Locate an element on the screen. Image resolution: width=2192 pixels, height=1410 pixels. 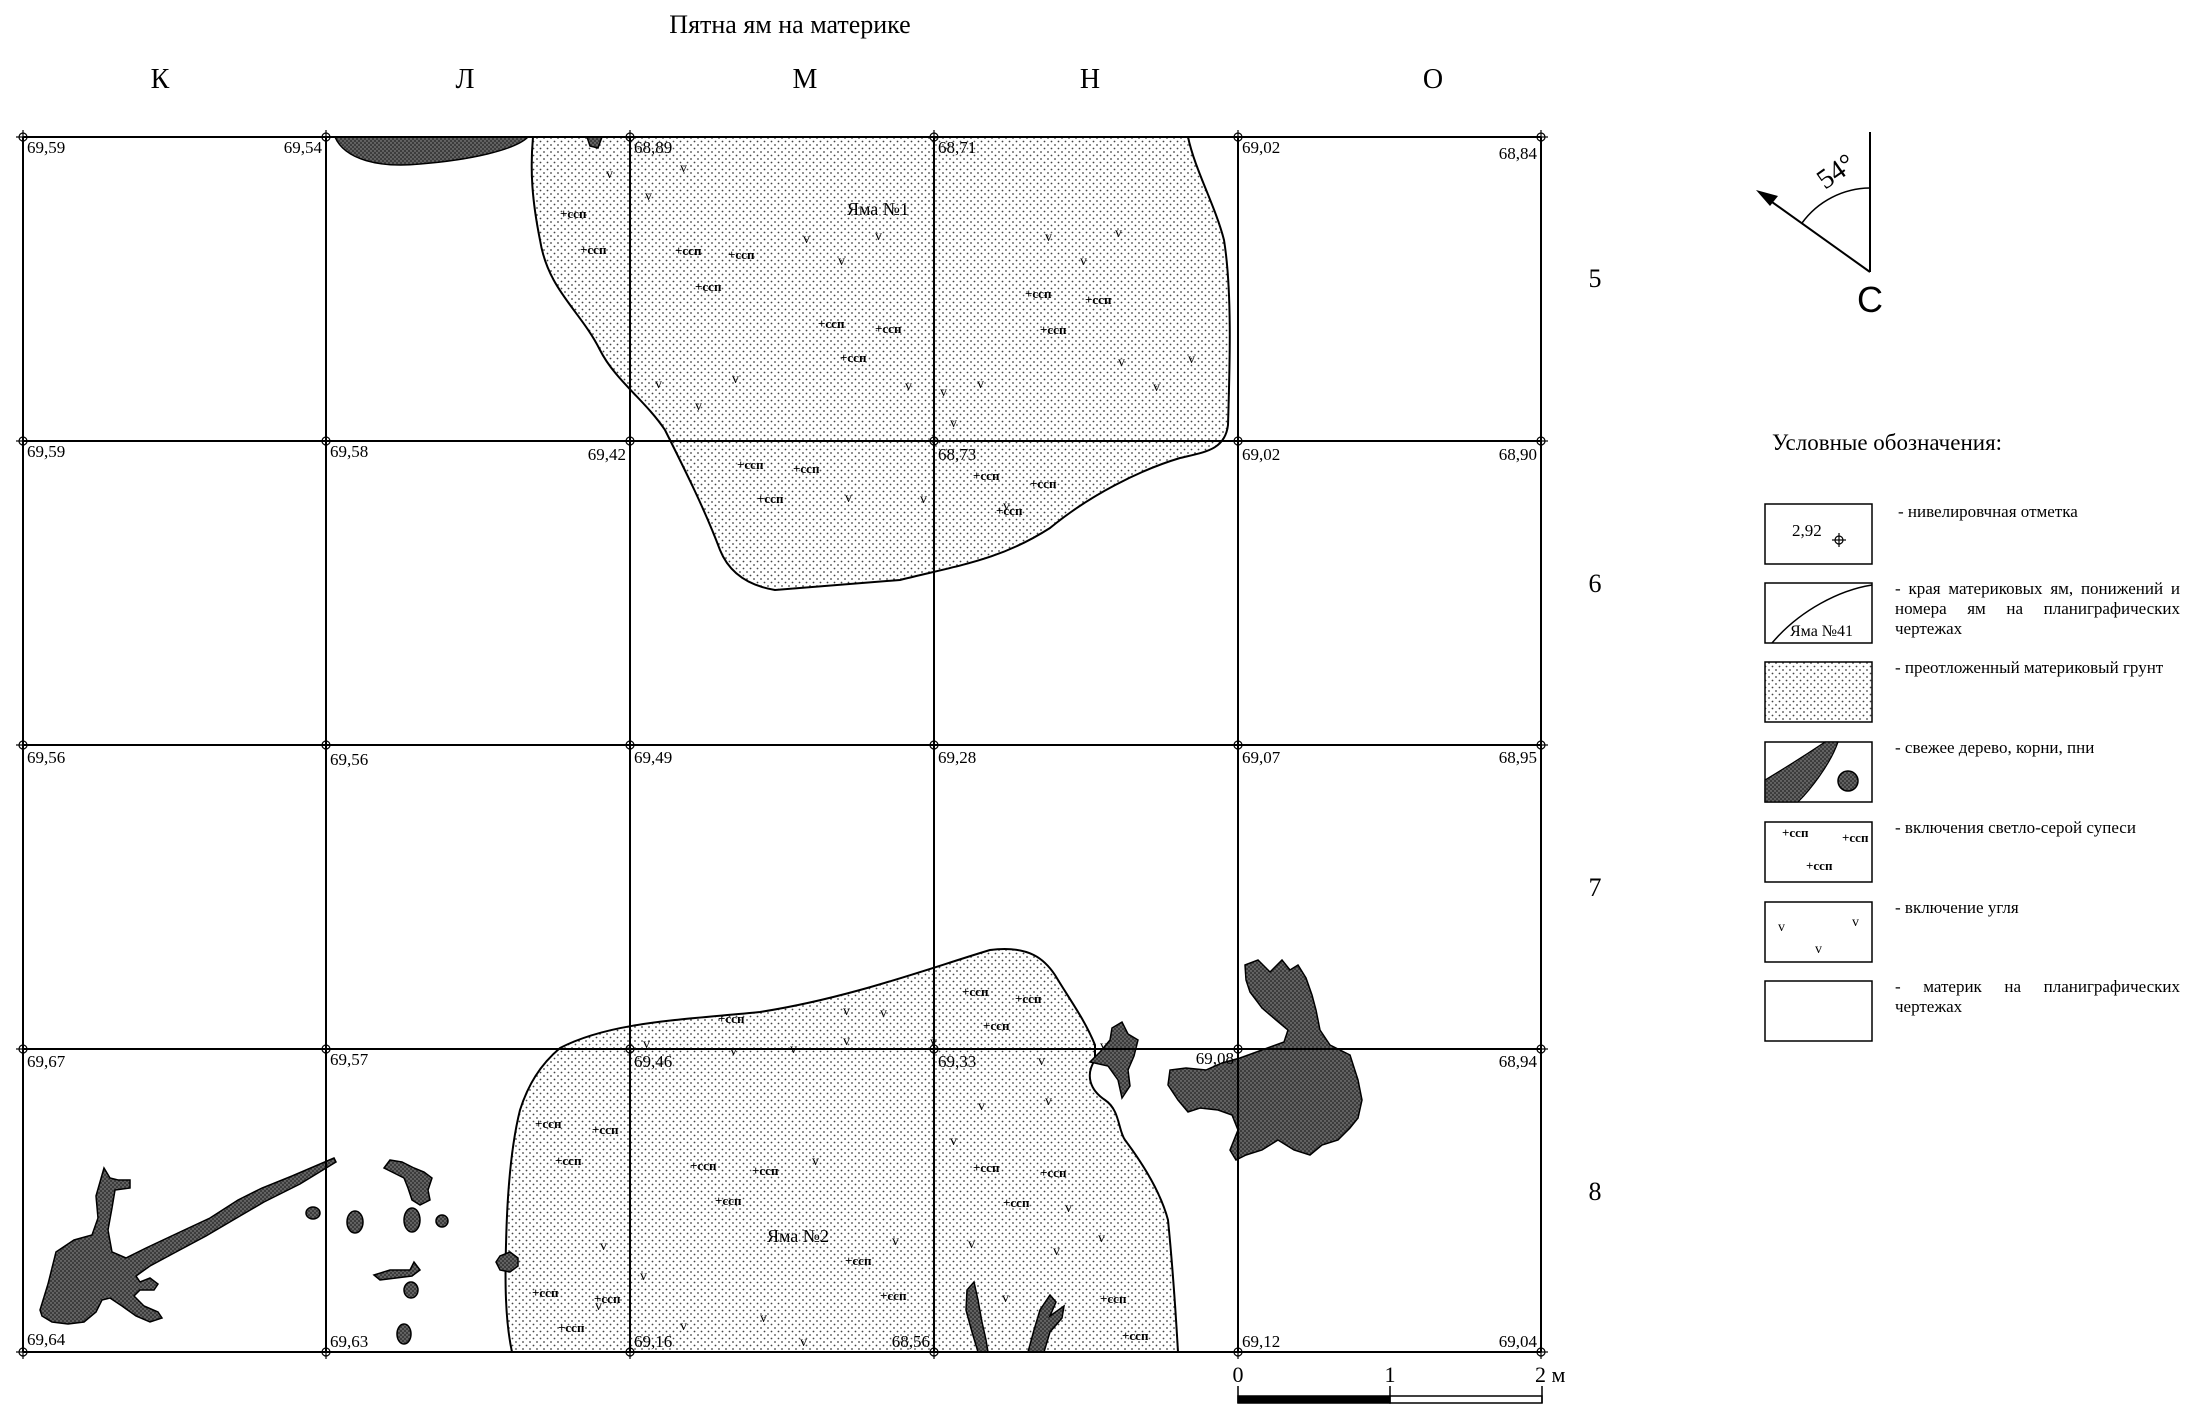
legend-item: - включения светло-серой супеси is located at coordinates (2015, 827).